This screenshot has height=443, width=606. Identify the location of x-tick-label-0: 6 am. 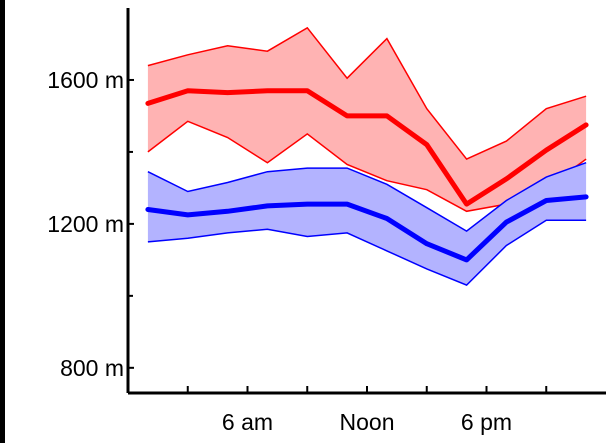
(247, 422).